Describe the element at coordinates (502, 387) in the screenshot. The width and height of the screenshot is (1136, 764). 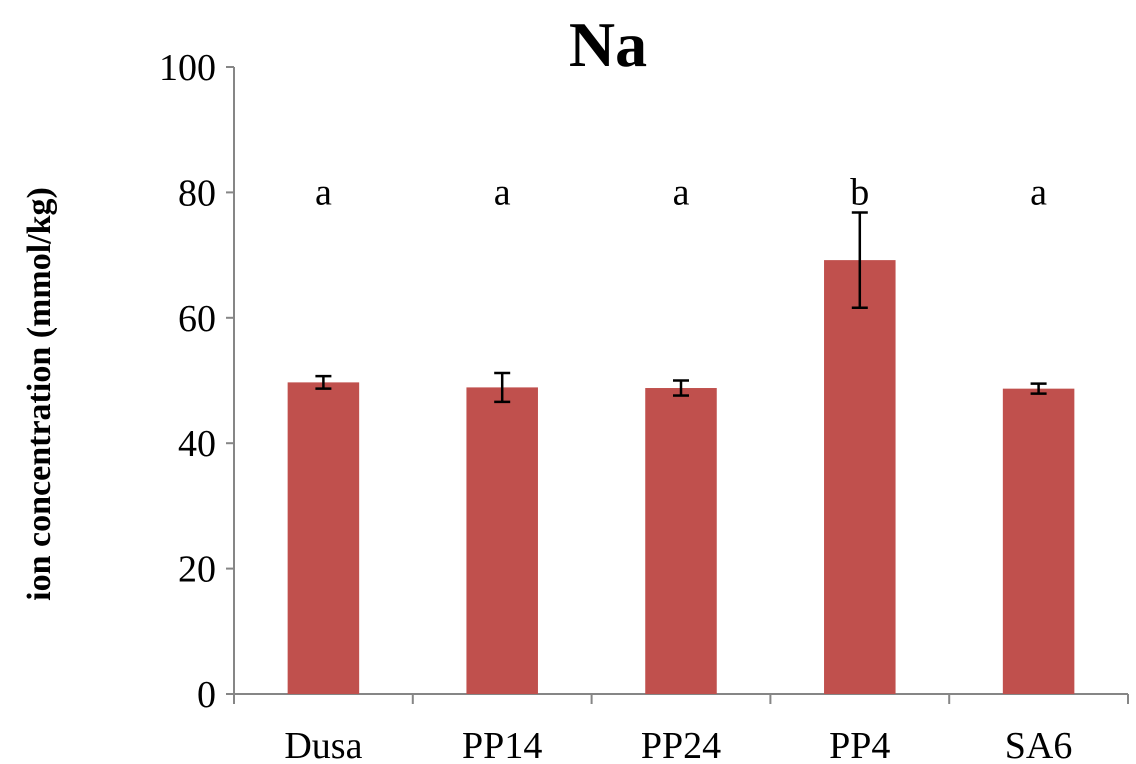
I see `error-bar-pp14` at that location.